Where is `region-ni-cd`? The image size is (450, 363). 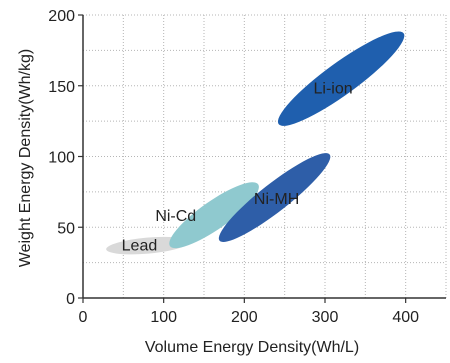
region-ni-cd is located at coordinates (214, 215).